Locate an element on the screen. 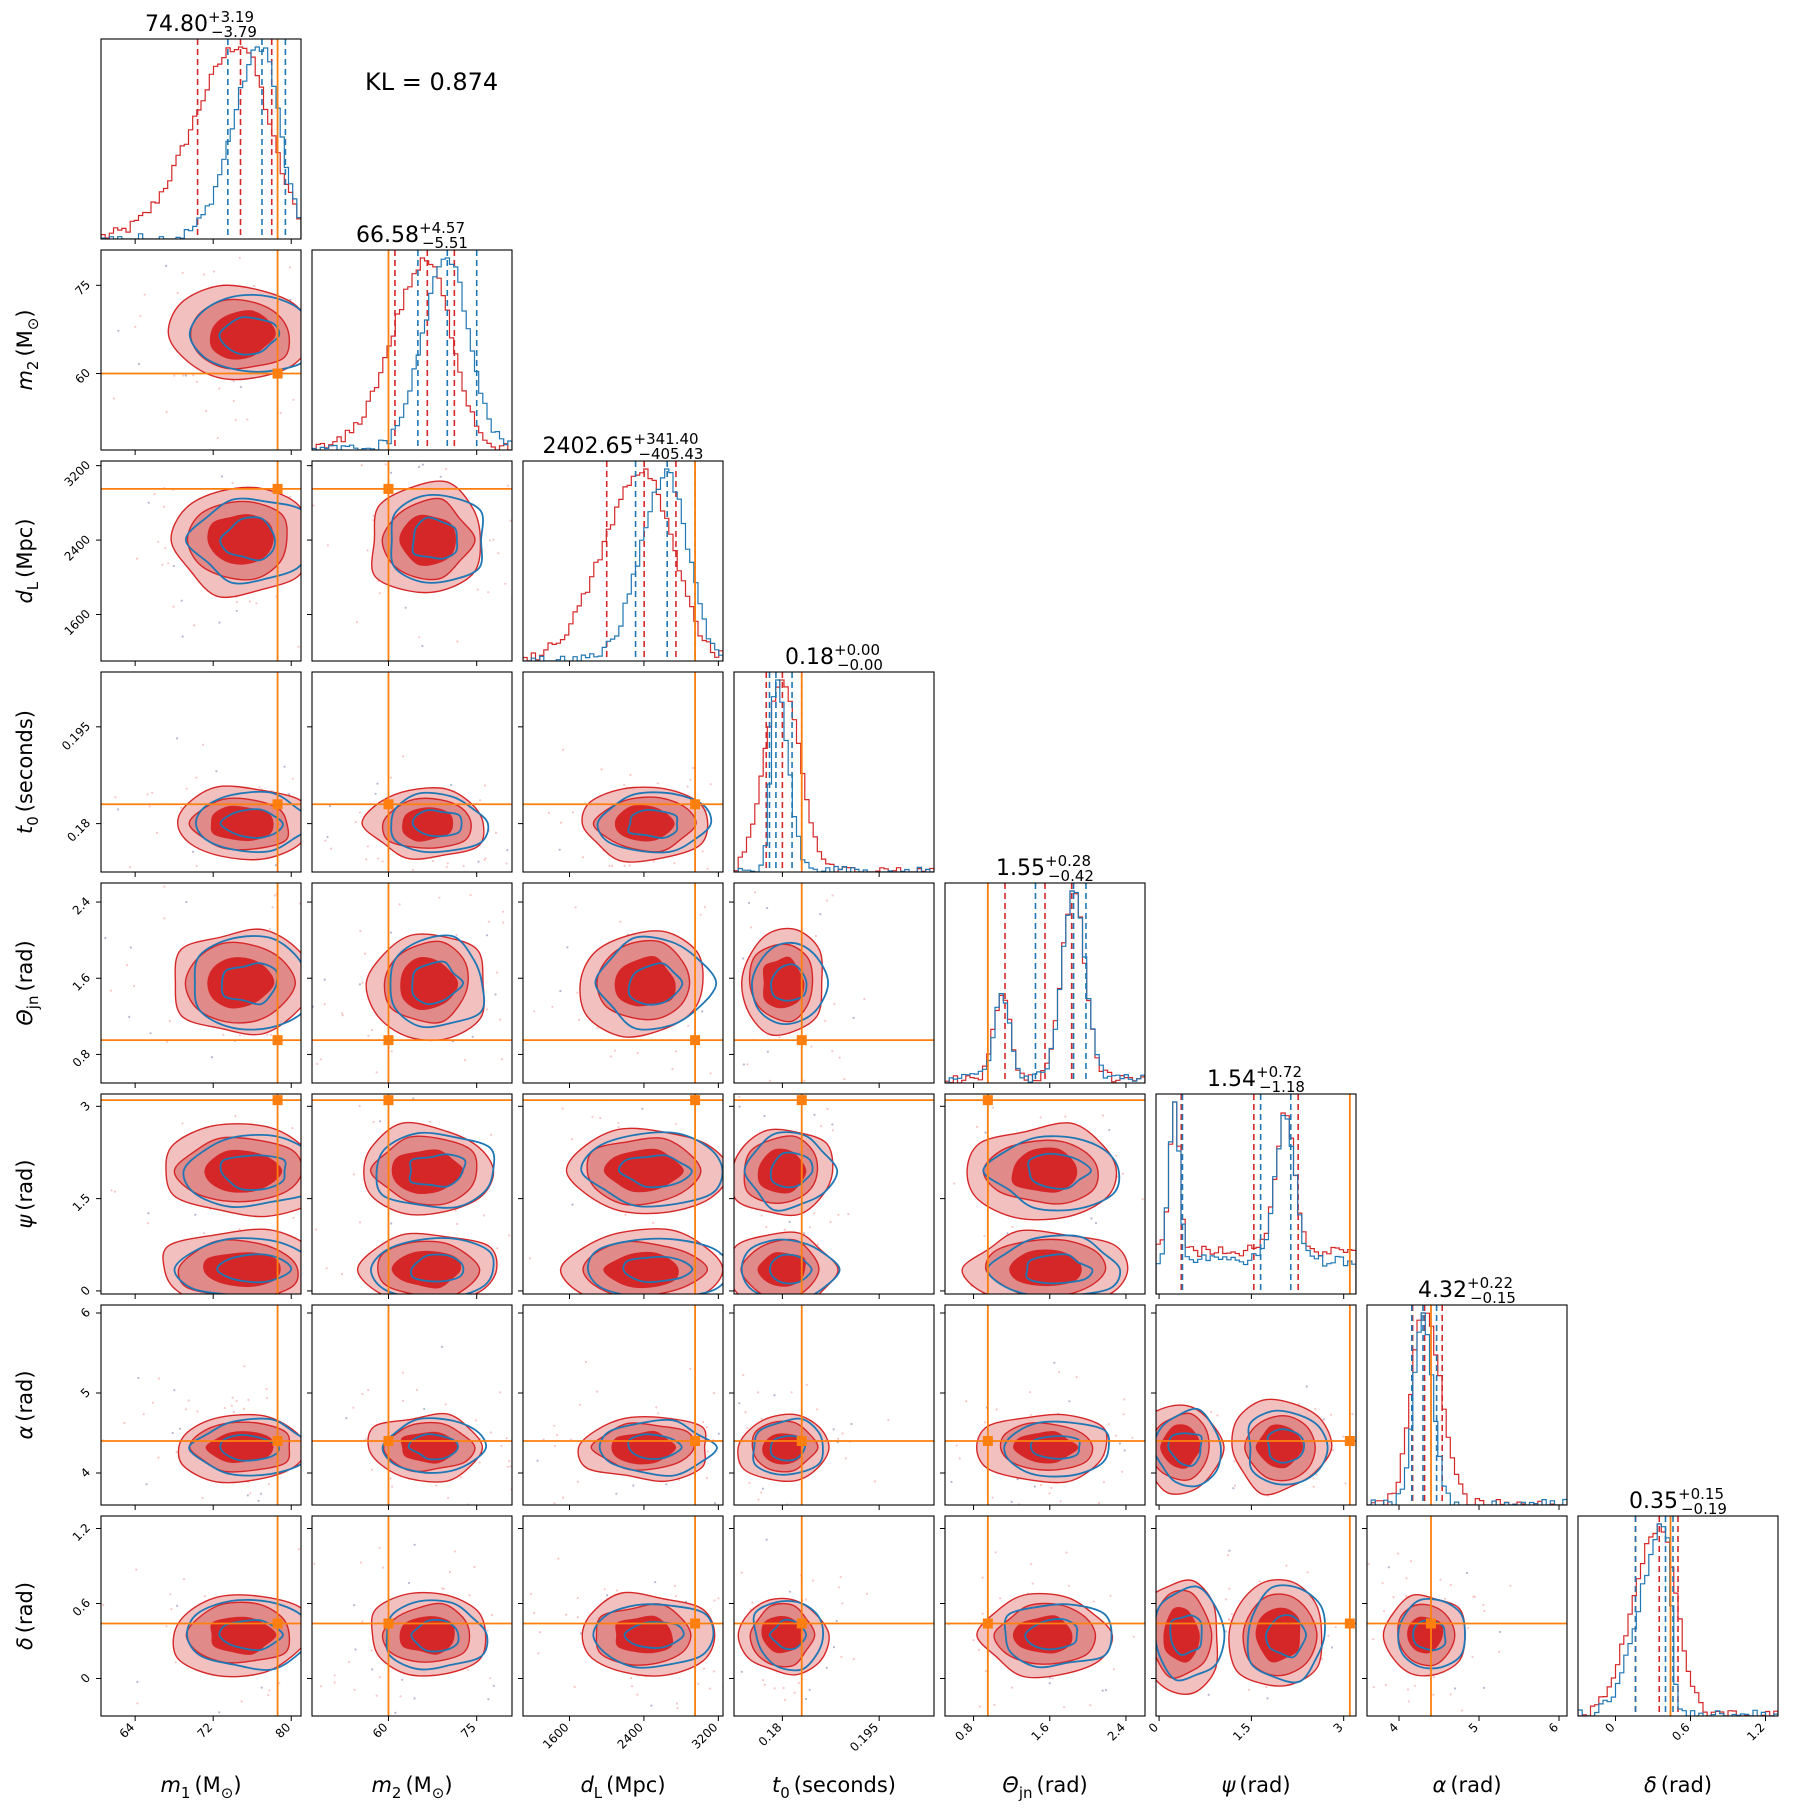 The width and height of the screenshot is (1809, 1809). x-axis-label-t0: t0 (seconds) is located at coordinates (834, 1787).